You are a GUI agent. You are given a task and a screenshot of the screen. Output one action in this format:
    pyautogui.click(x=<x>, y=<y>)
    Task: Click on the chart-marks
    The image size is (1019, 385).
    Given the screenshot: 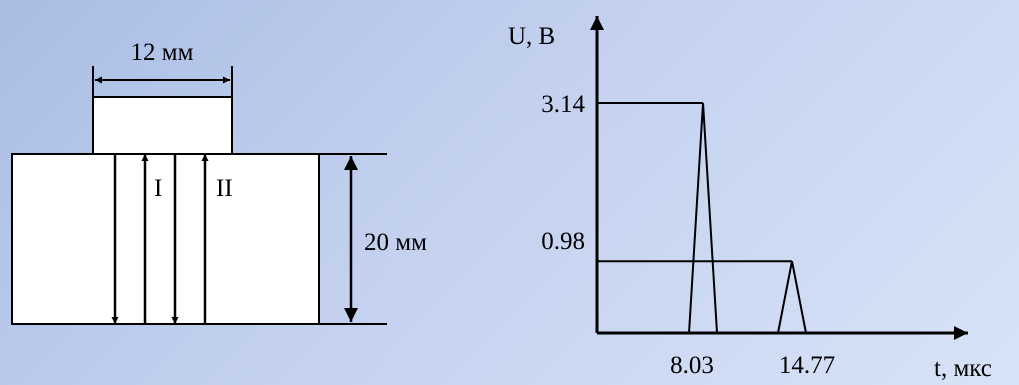 What is the action you would take?
    pyautogui.click(x=702, y=218)
    